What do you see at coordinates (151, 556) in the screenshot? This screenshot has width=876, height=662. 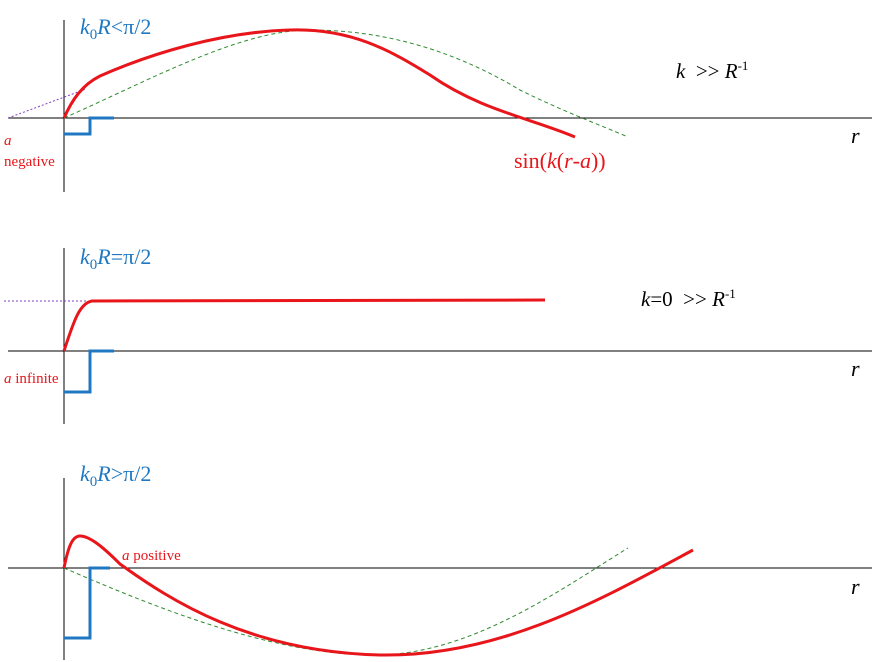 I see `panel-3-a-positive-label: a positive` at bounding box center [151, 556].